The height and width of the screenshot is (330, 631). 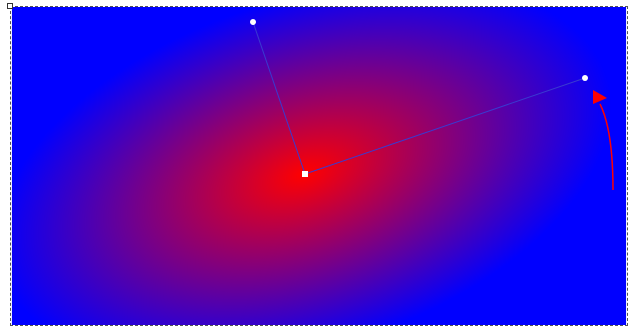 I want to click on rotate-arrow-icon, so click(x=600, y=97).